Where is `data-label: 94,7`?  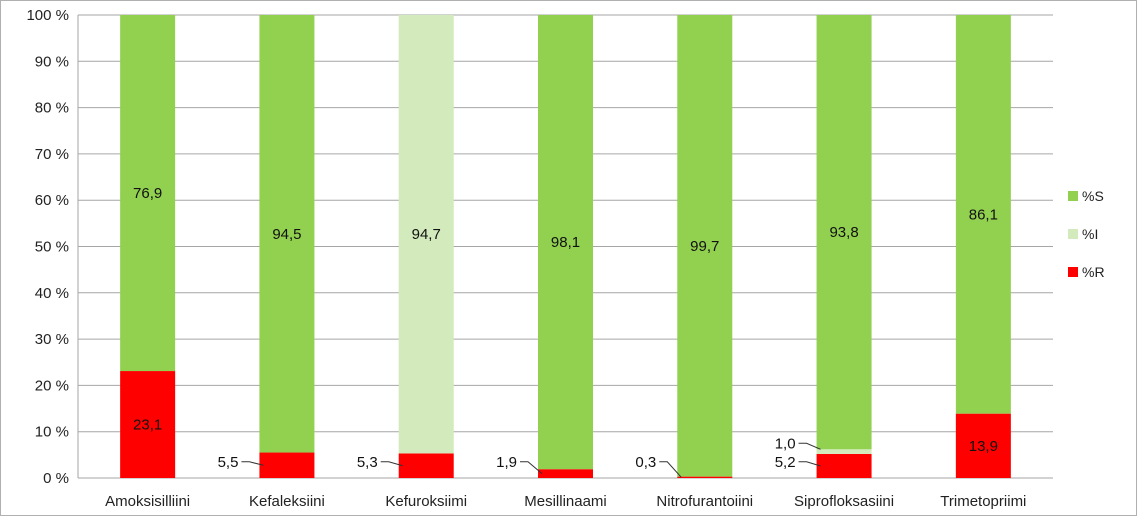 data-label: 94,7 is located at coordinates (426, 234).